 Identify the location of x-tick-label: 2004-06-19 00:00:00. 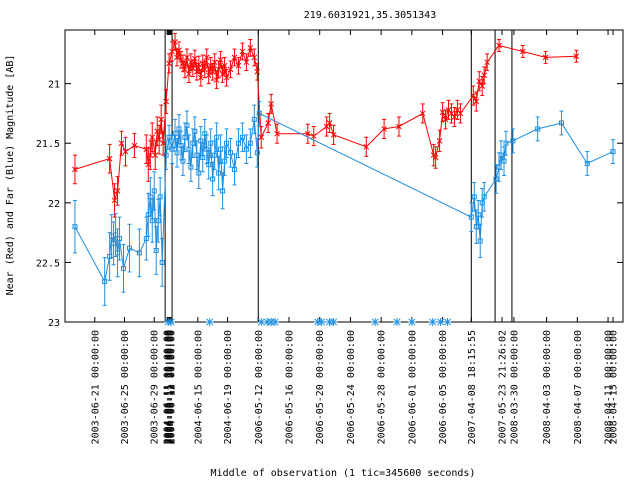
(228, 387).